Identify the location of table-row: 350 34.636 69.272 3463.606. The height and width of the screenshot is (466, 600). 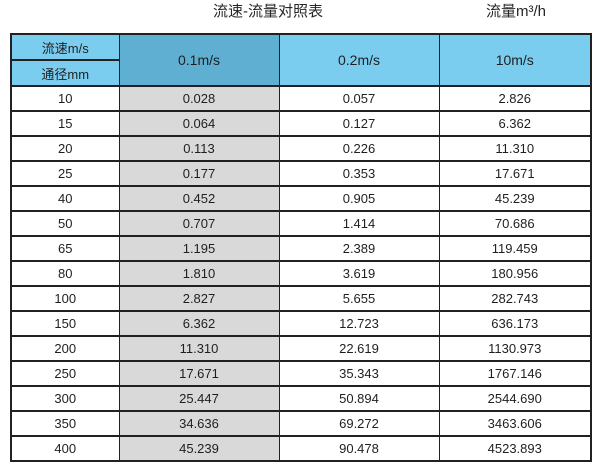
(301, 423).